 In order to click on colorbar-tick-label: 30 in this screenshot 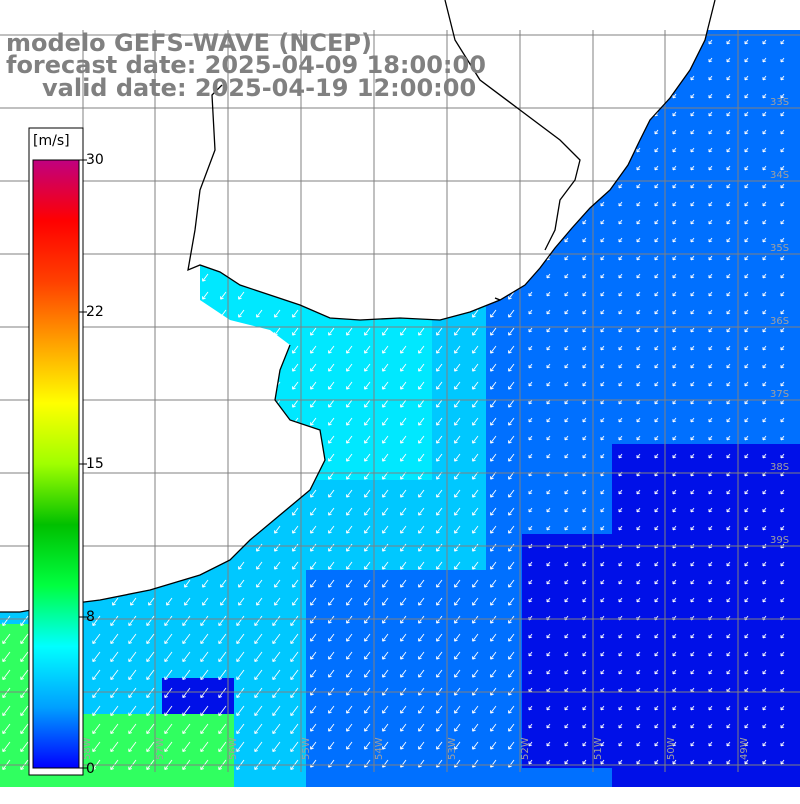, I will do `click(95, 160)`.